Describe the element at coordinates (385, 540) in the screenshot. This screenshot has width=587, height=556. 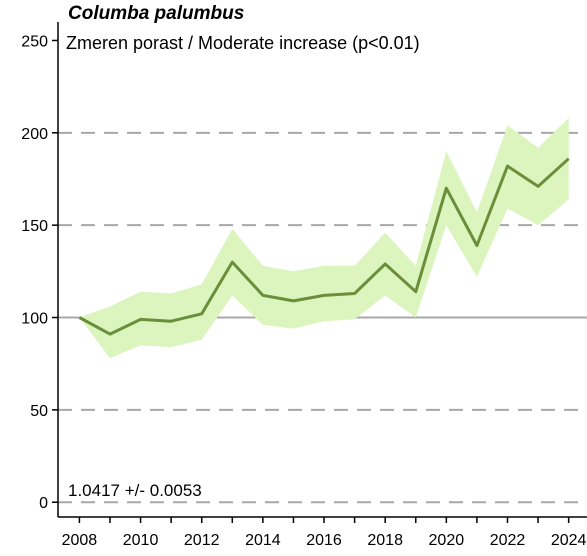
I see `x-tick-label: 2018` at that location.